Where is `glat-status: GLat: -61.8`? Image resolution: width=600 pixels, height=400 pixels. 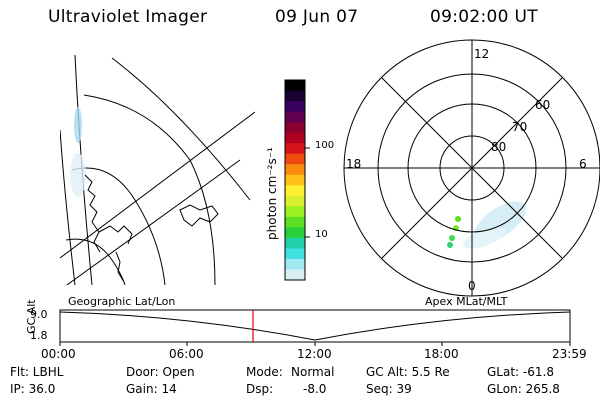 glat-status: GLat: -61.8 is located at coordinates (520, 372).